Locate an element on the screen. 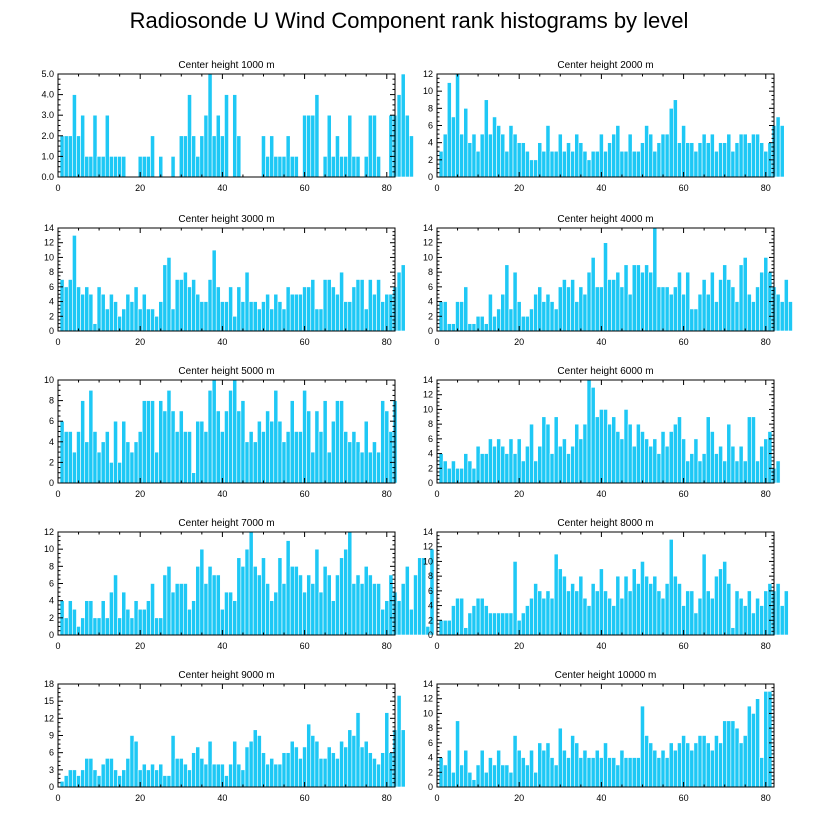 The width and height of the screenshot is (818, 824). x-tick-label: 60 is located at coordinates (684, 342).